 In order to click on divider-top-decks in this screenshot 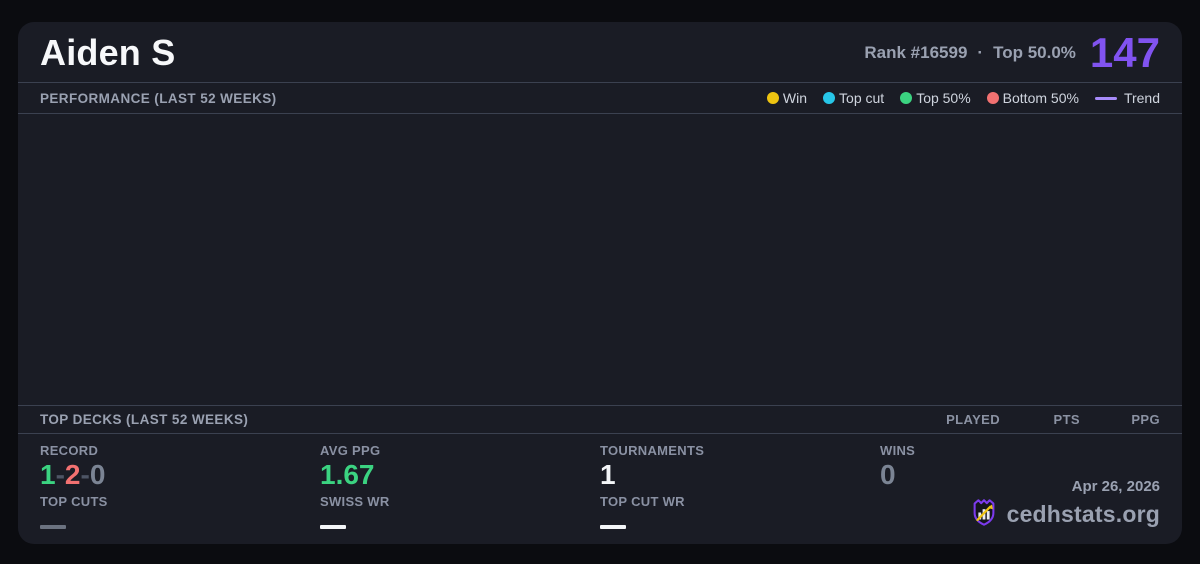, I will do `click(600, 433)`.